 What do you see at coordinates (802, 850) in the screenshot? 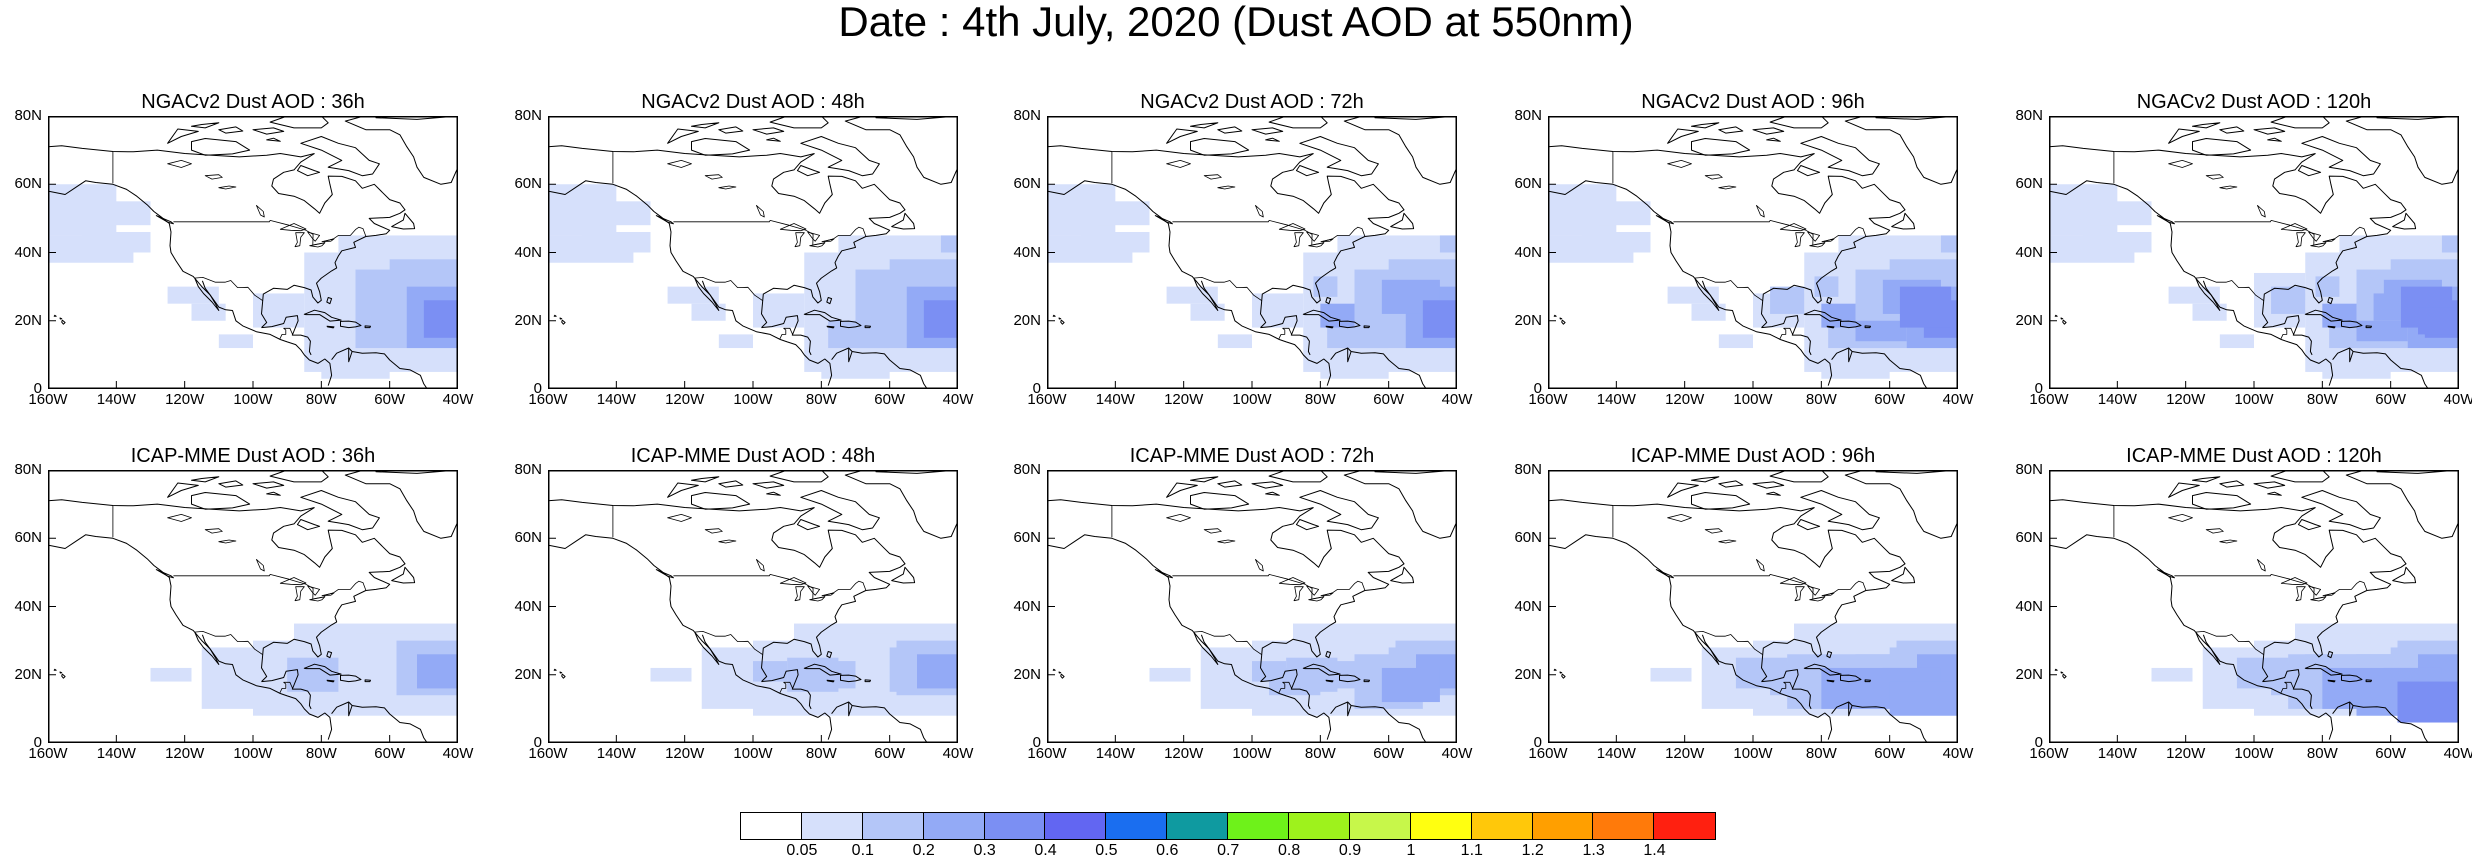
I see `colorbar-label: 0.05` at bounding box center [802, 850].